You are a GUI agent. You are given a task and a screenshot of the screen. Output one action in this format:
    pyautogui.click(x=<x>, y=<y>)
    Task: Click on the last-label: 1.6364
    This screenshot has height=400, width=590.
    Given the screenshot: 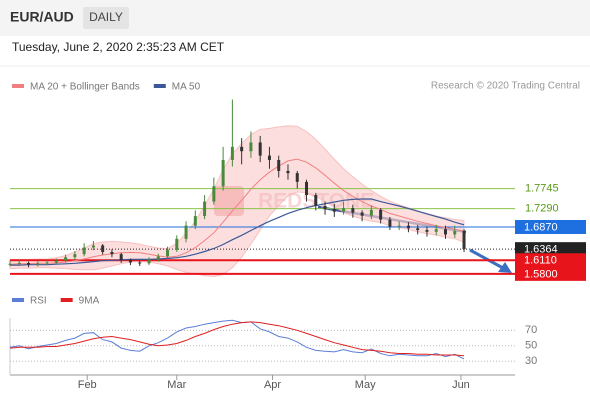 What is the action you would take?
    pyautogui.click(x=541, y=250)
    